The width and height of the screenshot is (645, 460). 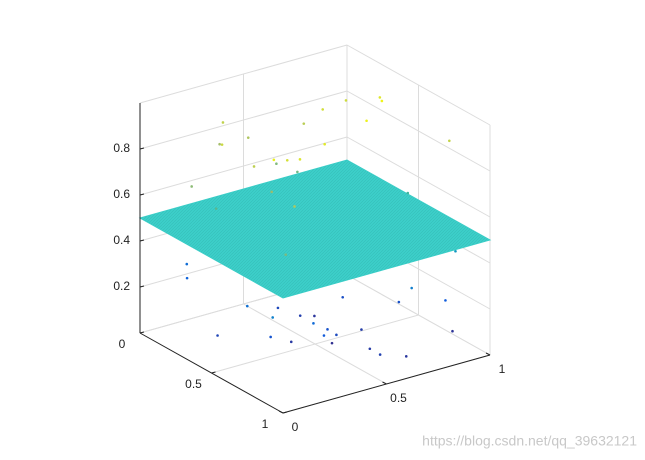 I want to click on watermark: https://blog.csdn.net/qq_39632121, so click(x=529, y=441).